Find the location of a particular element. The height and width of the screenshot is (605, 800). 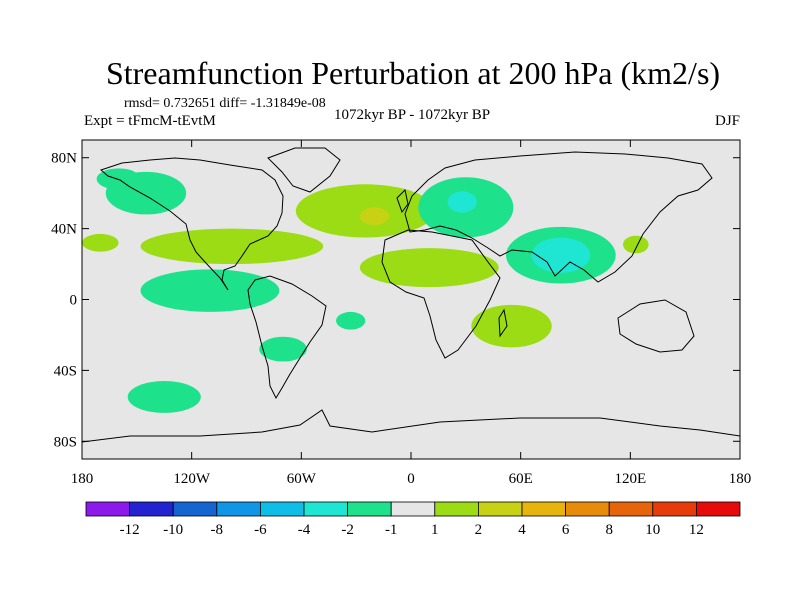

colorbar-label: -4 is located at coordinates (304, 530).